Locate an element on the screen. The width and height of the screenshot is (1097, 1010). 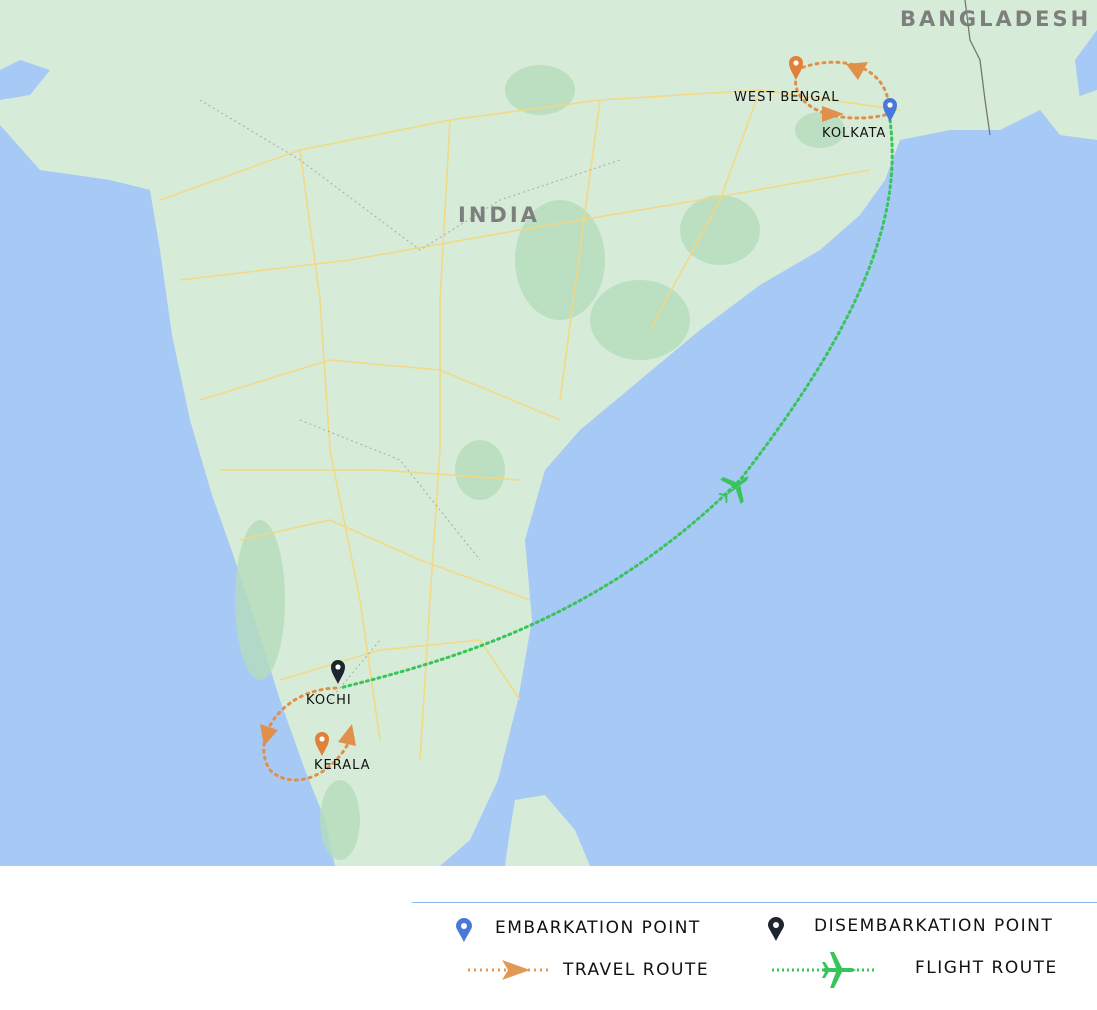
land-sri-lanka is located at coordinates (547, 830).